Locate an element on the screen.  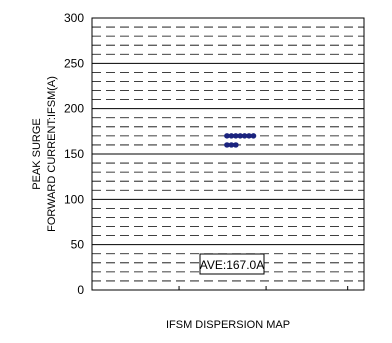
y-axis-ticks: 0 50 100 150 200 250 300 is located at coordinates (74, 154).